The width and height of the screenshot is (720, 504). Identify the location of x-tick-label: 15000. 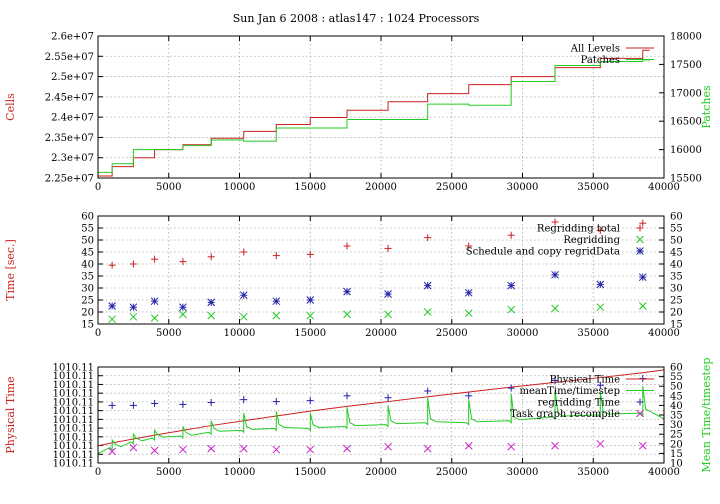
(310, 187).